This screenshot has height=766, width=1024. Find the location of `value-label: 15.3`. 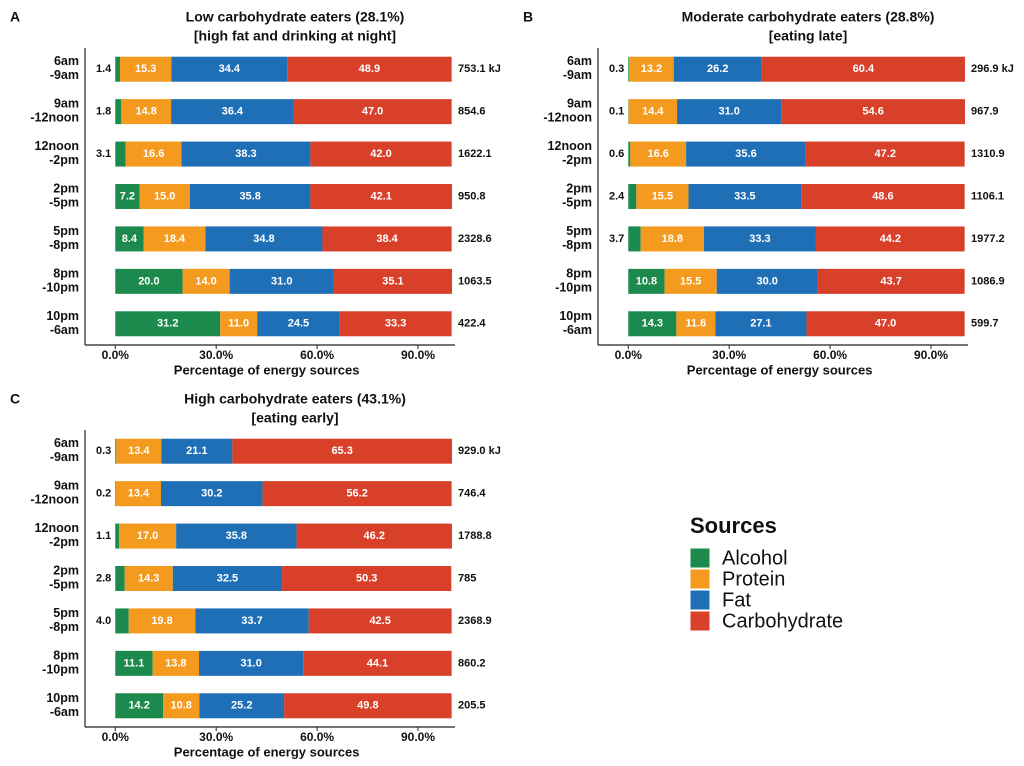

value-label: 15.3 is located at coordinates (145, 69).